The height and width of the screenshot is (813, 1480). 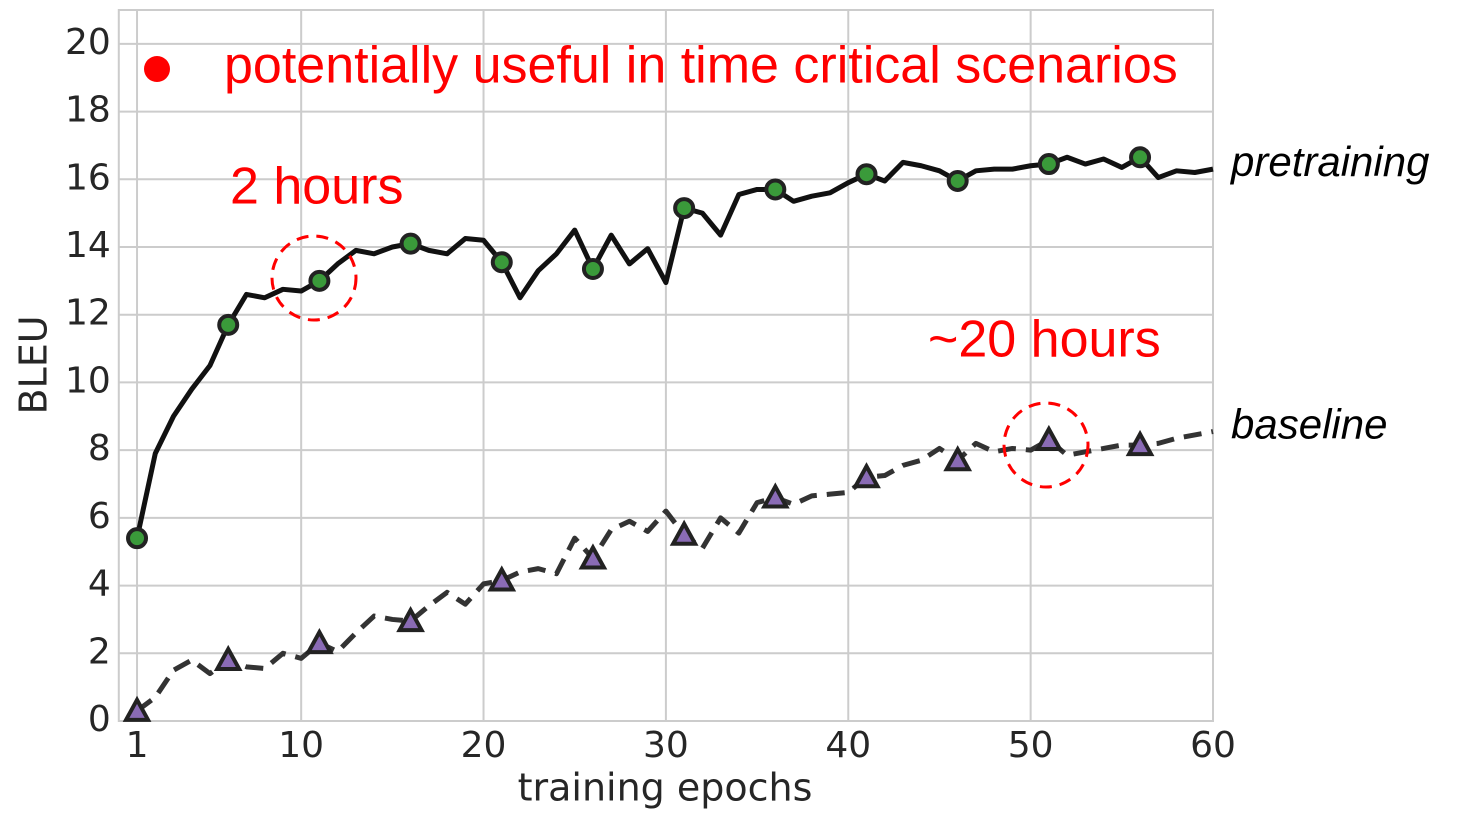 I want to click on y-tick-label: 4, so click(x=99, y=584).